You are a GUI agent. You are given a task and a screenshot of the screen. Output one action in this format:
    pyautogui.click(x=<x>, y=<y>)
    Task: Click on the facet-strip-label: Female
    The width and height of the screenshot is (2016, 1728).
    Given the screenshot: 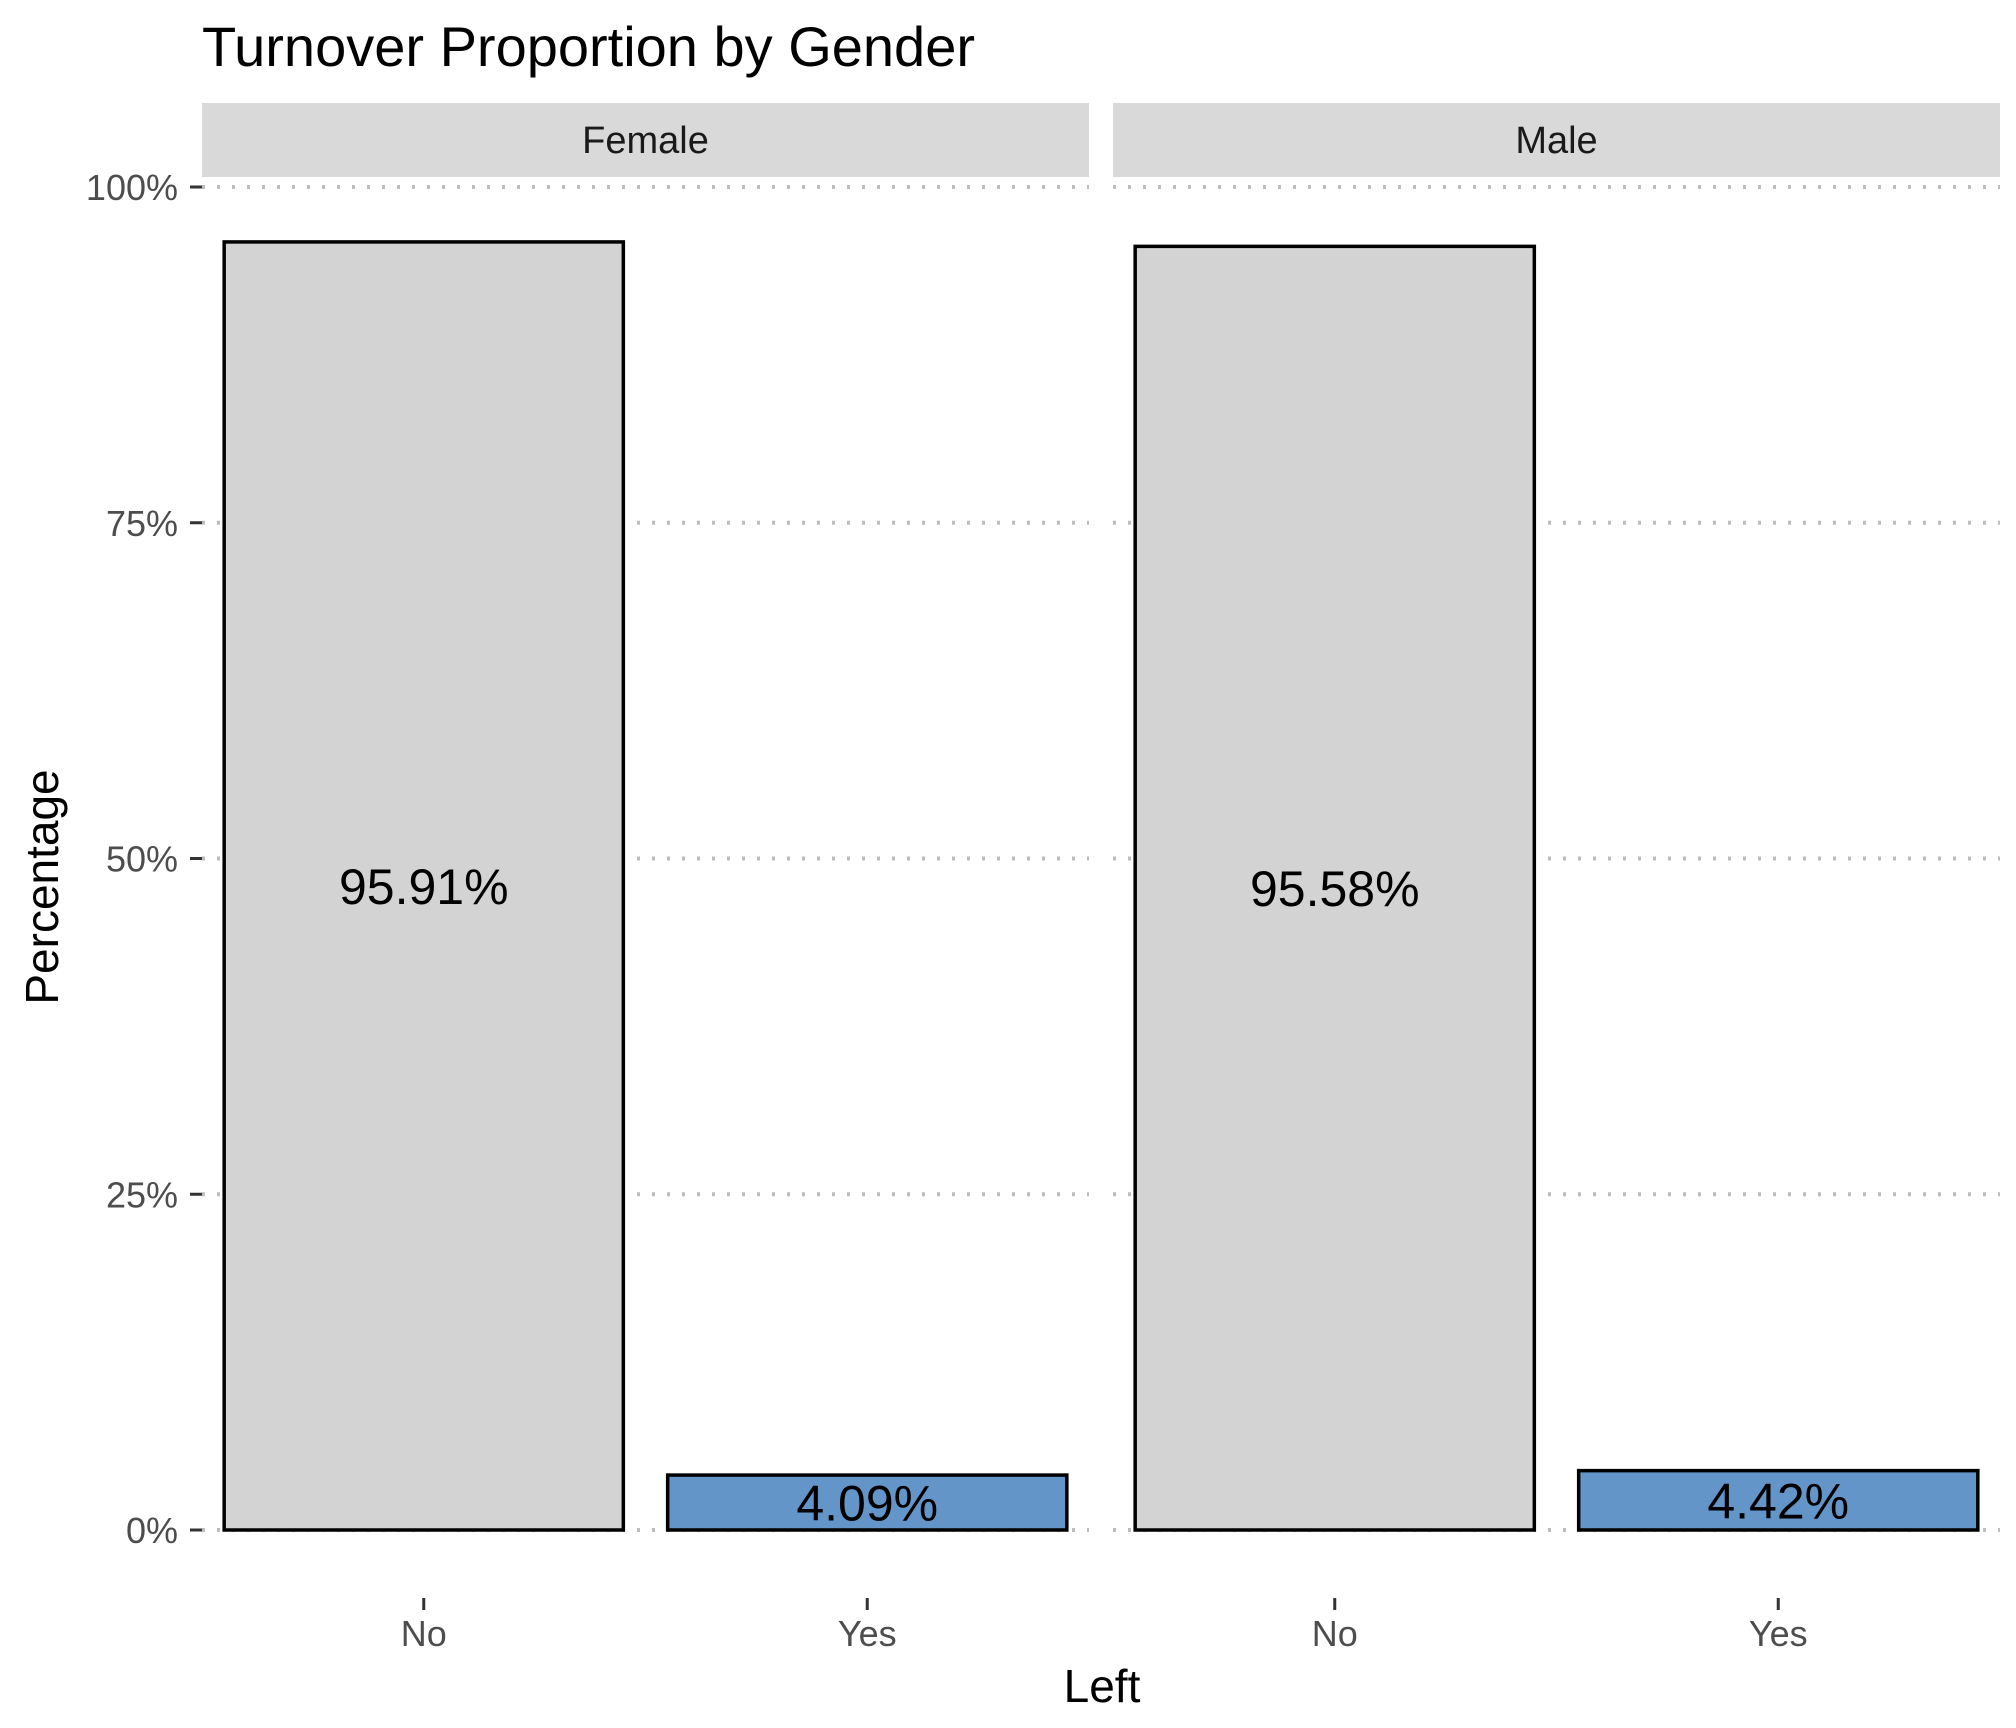 What is the action you would take?
    pyautogui.click(x=645, y=141)
    